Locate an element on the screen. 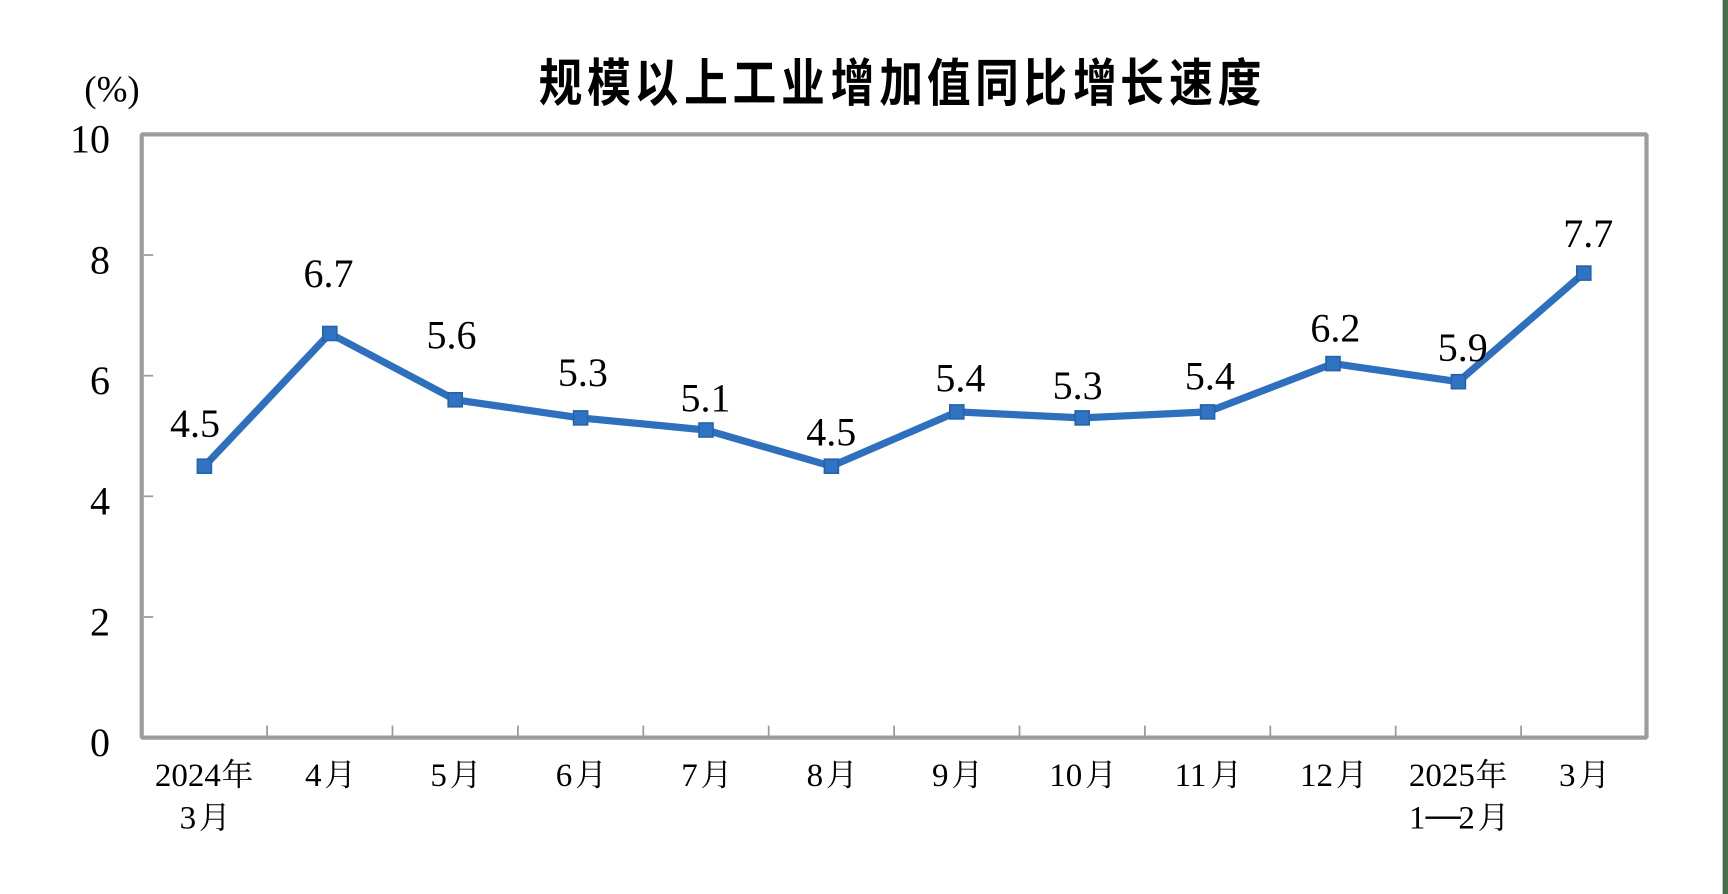 The width and height of the screenshot is (1728, 894). svg-text: 6.7 is located at coordinates (329, 273).